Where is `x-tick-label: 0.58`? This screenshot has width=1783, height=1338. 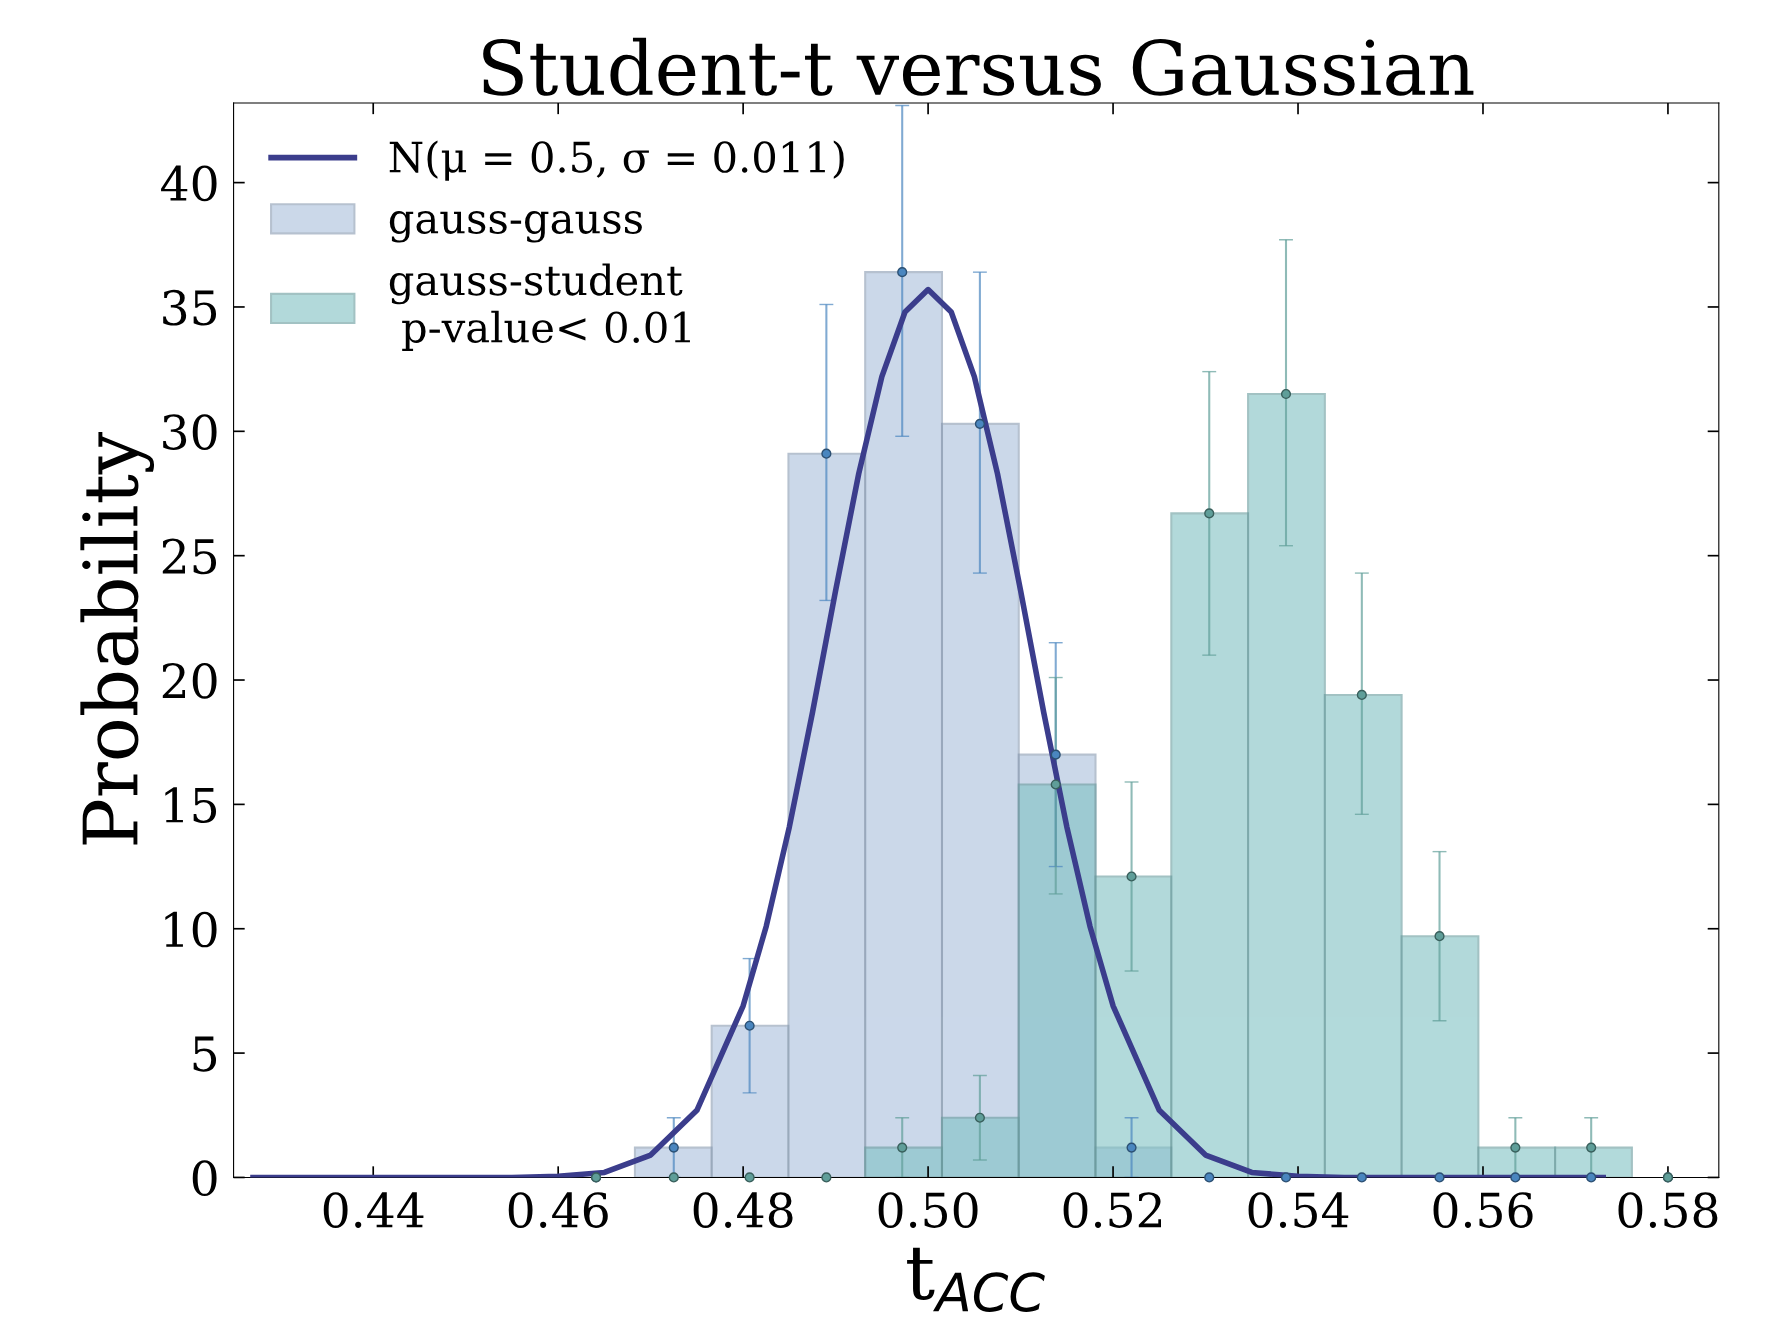 x-tick-label: 0.58 is located at coordinates (1668, 1210).